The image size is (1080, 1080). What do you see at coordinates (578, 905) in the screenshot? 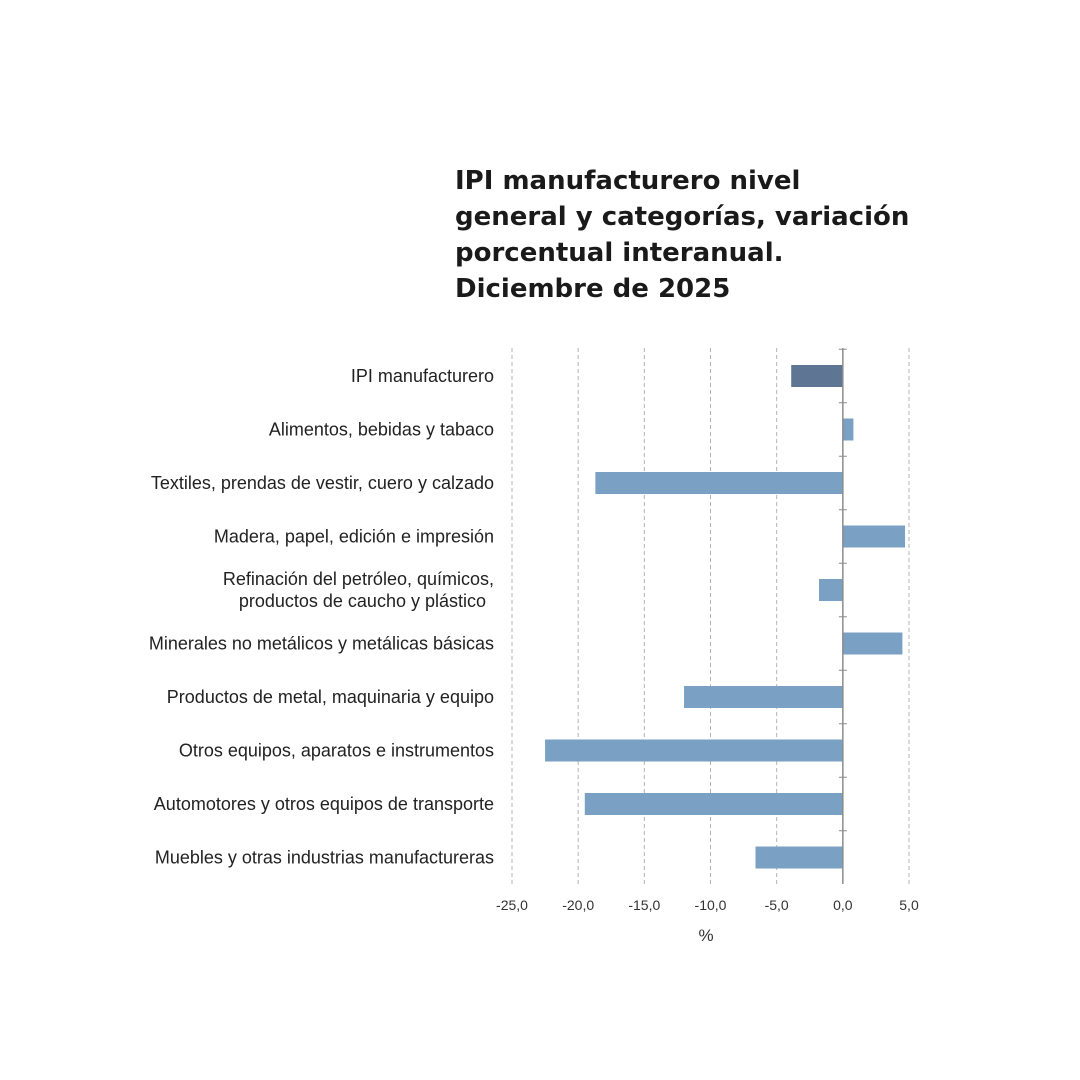
I see `x-tick-label: -20,0` at bounding box center [578, 905].